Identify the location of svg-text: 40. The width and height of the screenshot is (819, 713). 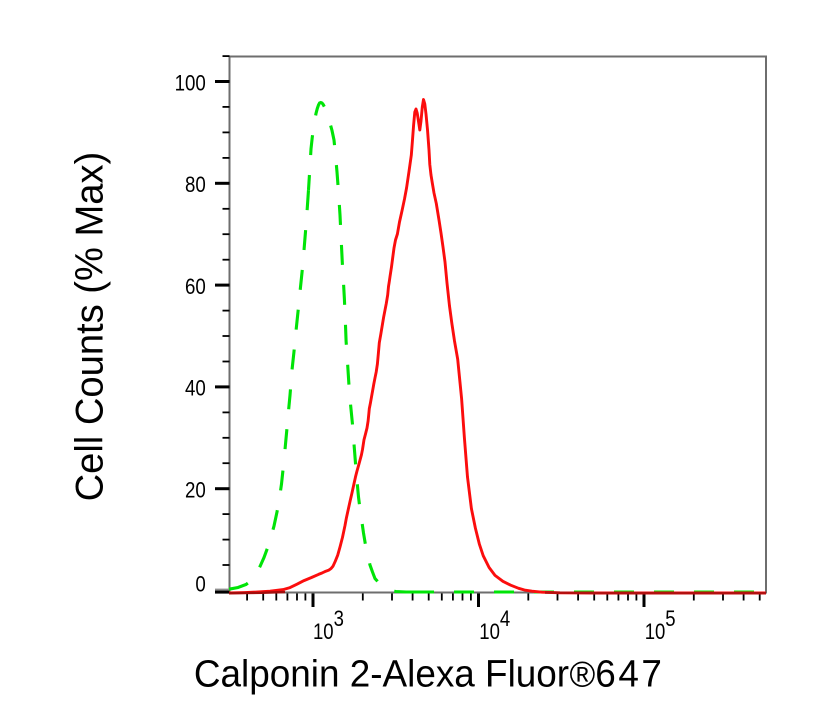
(195, 389).